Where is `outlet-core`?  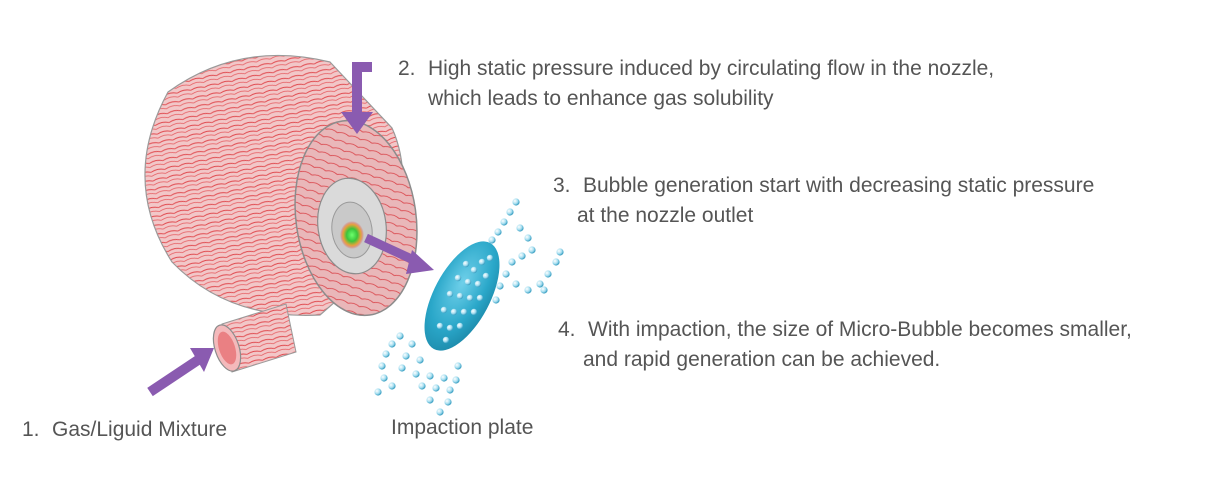 outlet-core is located at coordinates (352, 235).